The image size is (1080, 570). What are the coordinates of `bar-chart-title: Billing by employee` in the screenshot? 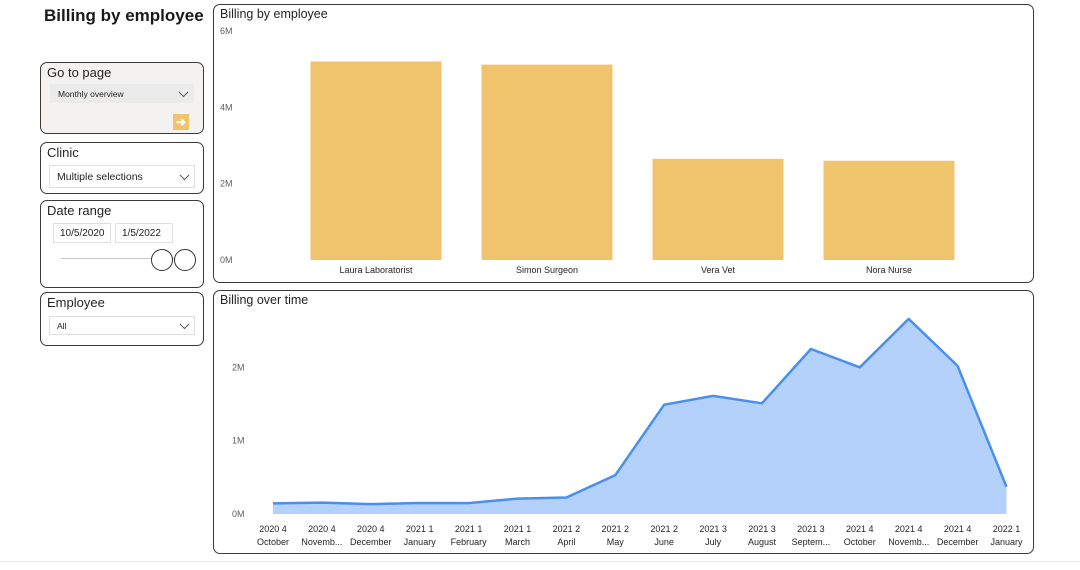 It's located at (274, 14).